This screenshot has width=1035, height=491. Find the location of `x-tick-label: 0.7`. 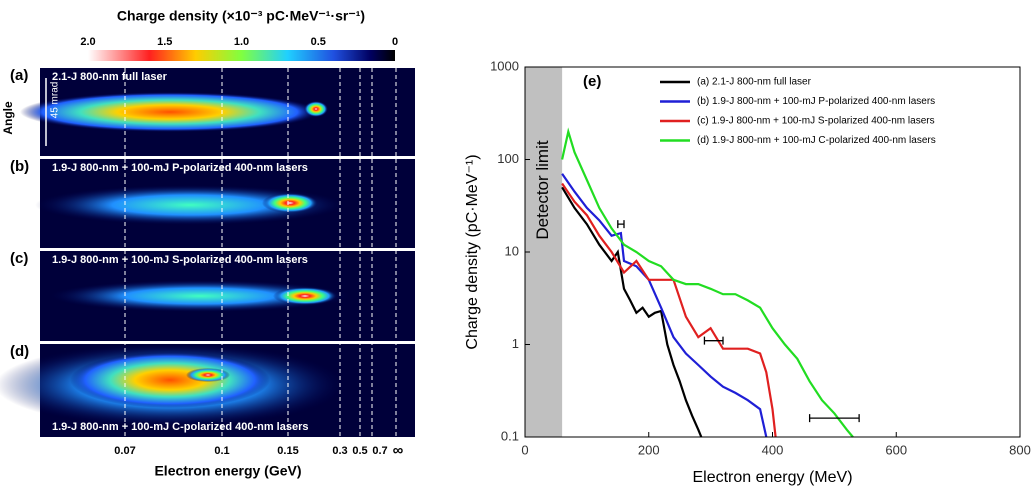

x-tick-label: 0.7 is located at coordinates (379, 451).